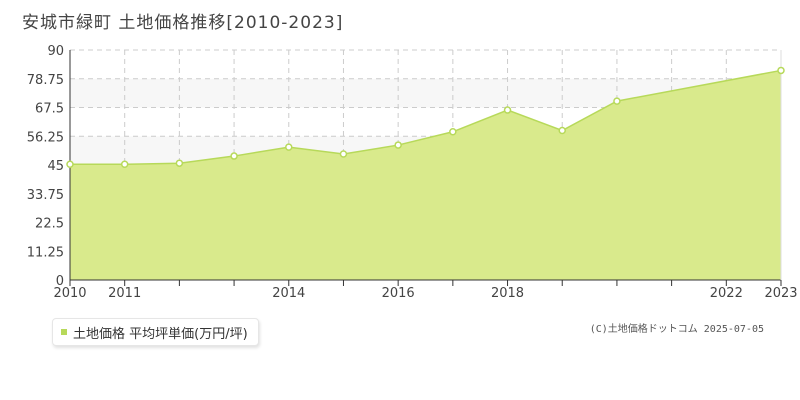 This screenshot has width=800, height=400. Describe the element at coordinates (124, 293) in the screenshot. I see `x-tick-label: 2011` at that location.